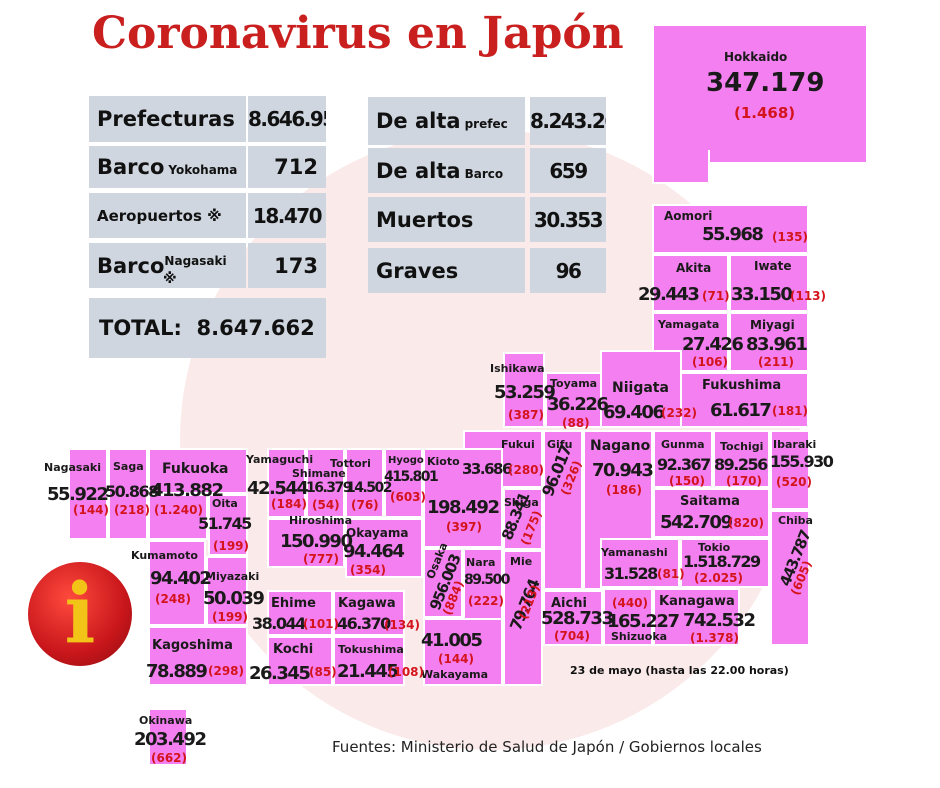 This screenshot has width=940, height=788. I want to click on tile-kochi, so click(300, 661).